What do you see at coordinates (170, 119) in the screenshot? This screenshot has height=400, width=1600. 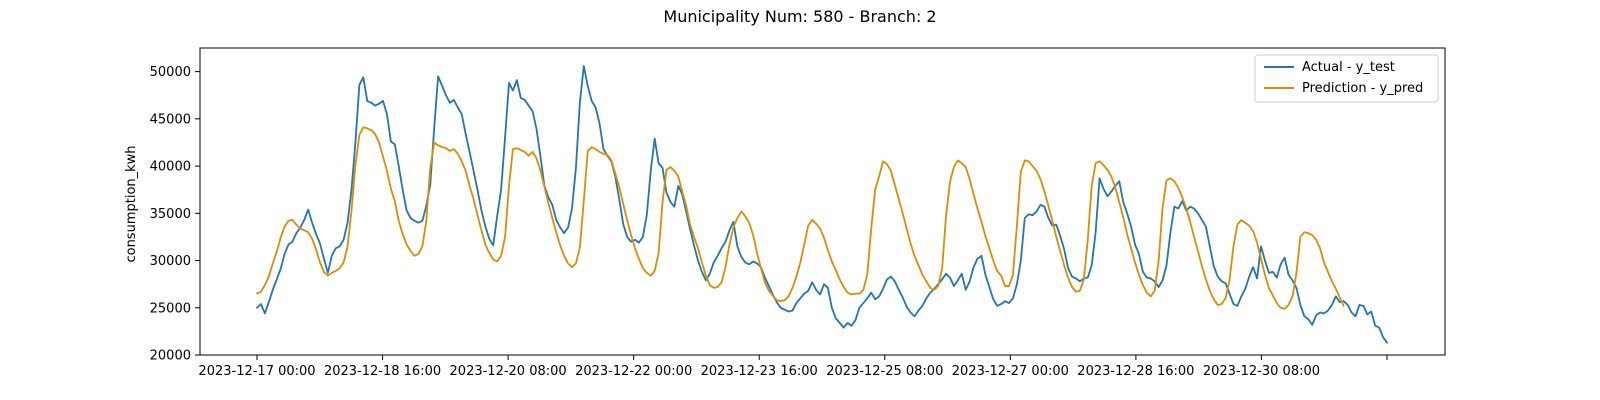 I see `y-tick-label: 45000` at bounding box center [170, 119].